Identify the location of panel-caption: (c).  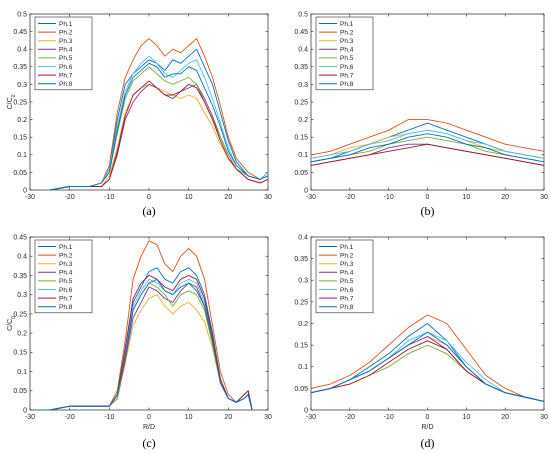
(148, 443).